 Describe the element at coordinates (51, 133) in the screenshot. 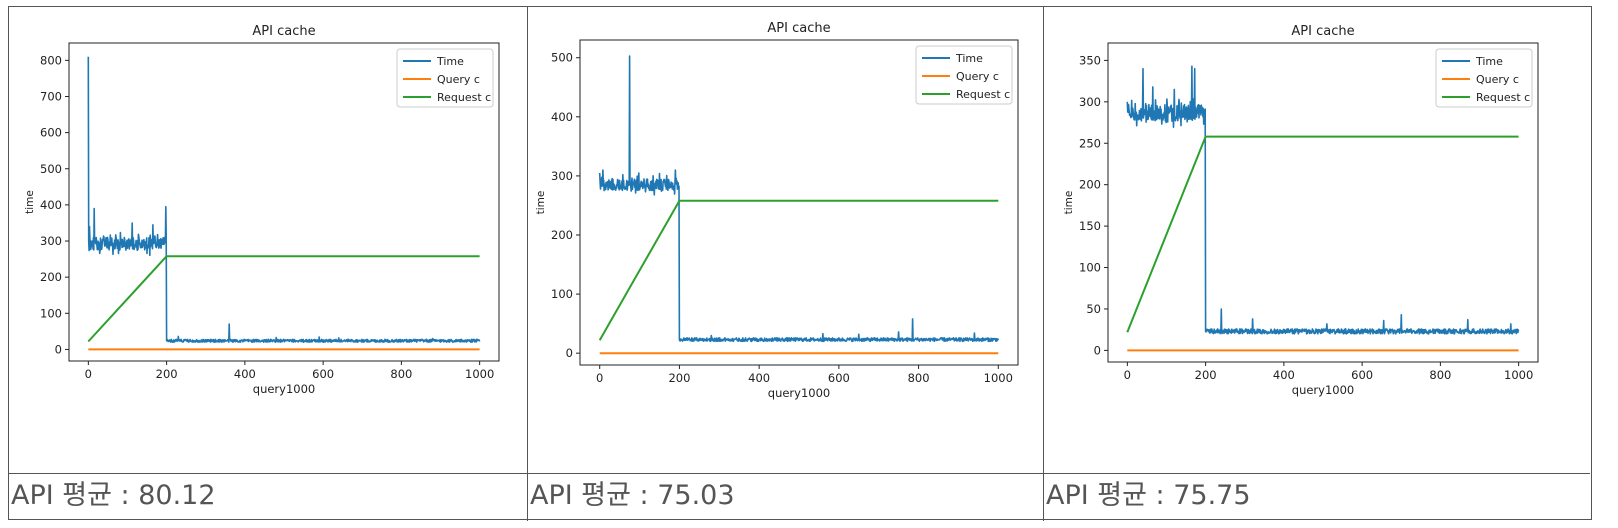

I see `y-tick-label: 600` at that location.